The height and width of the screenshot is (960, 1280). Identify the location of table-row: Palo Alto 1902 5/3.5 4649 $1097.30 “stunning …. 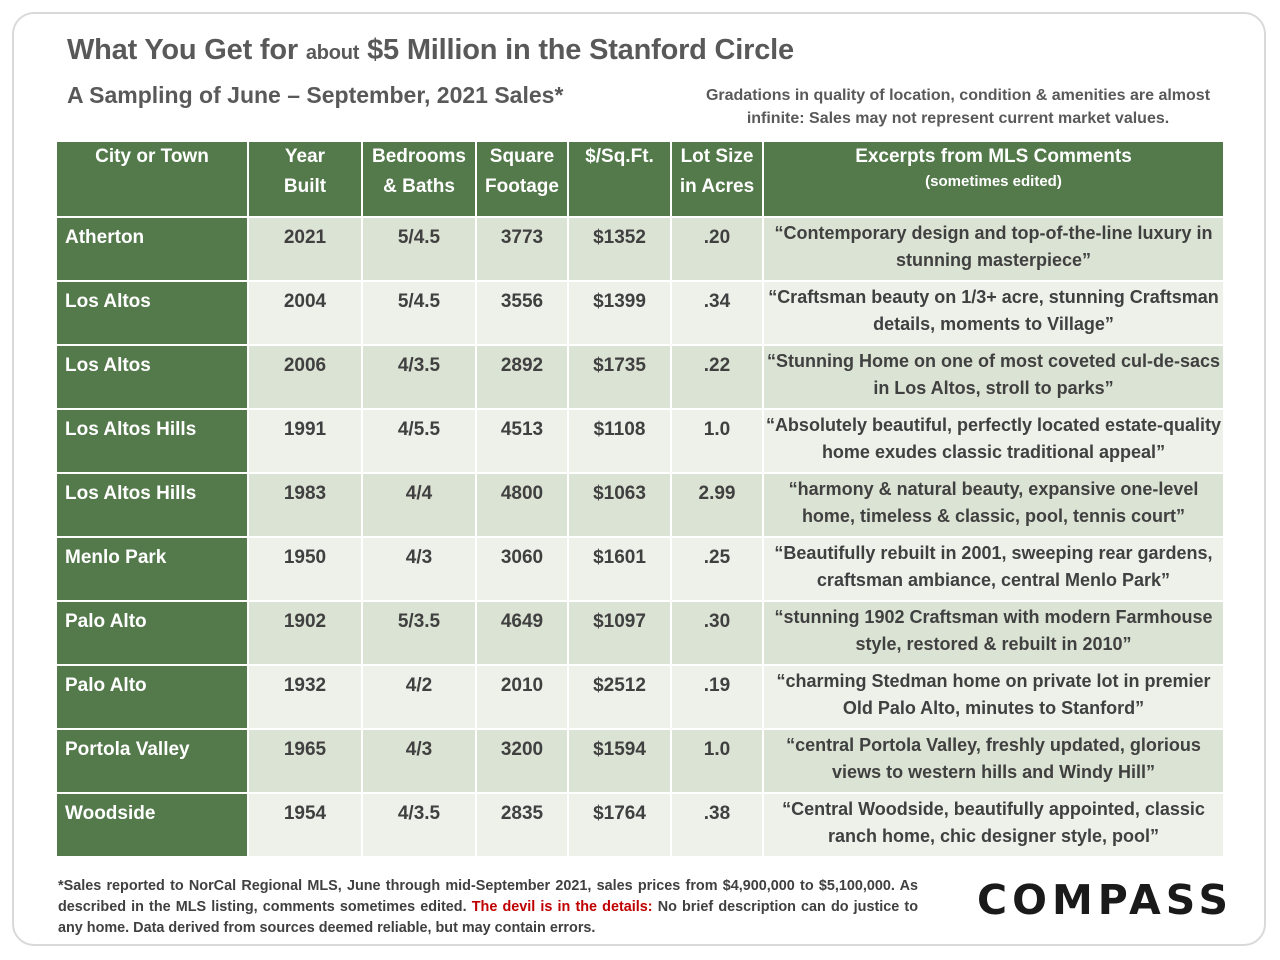
(640, 633).